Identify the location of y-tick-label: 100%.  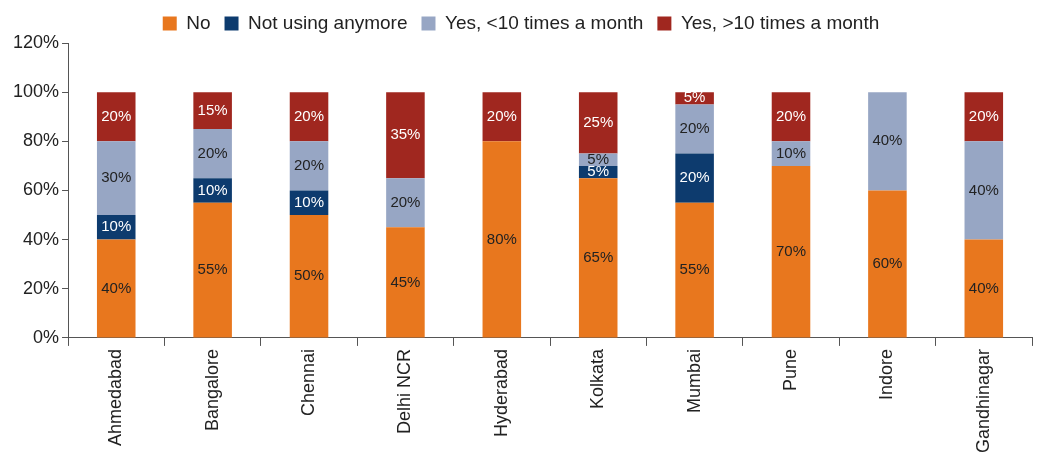
(36, 91).